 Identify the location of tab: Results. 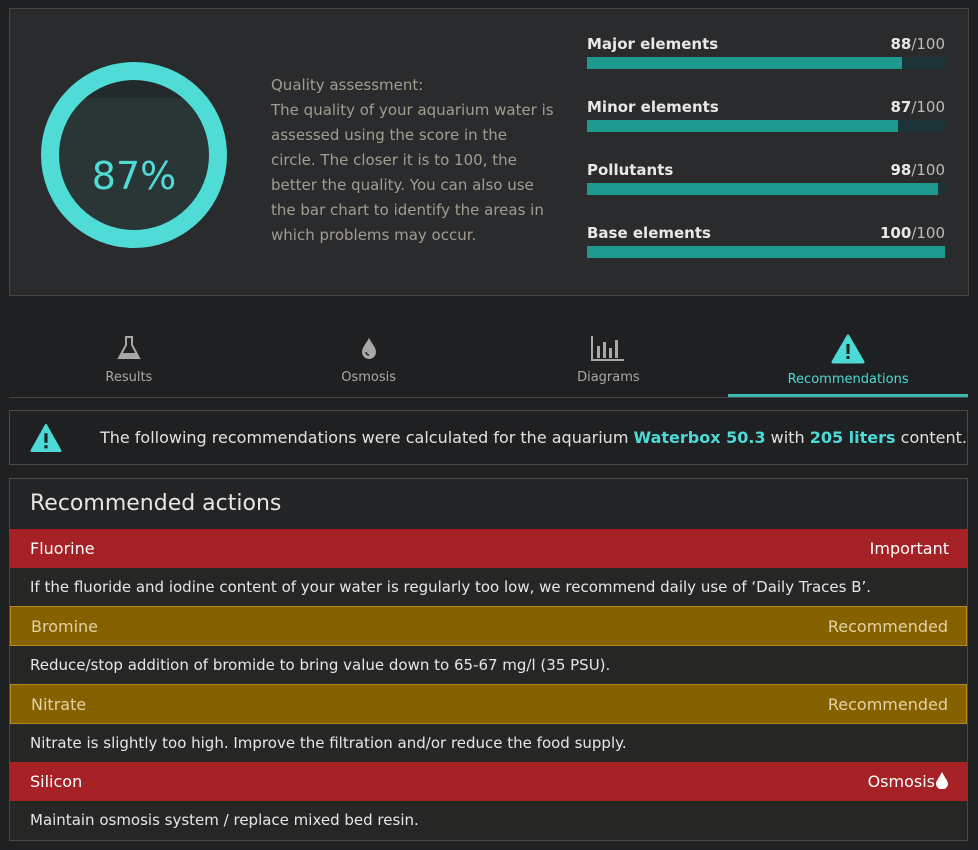
(129, 348).